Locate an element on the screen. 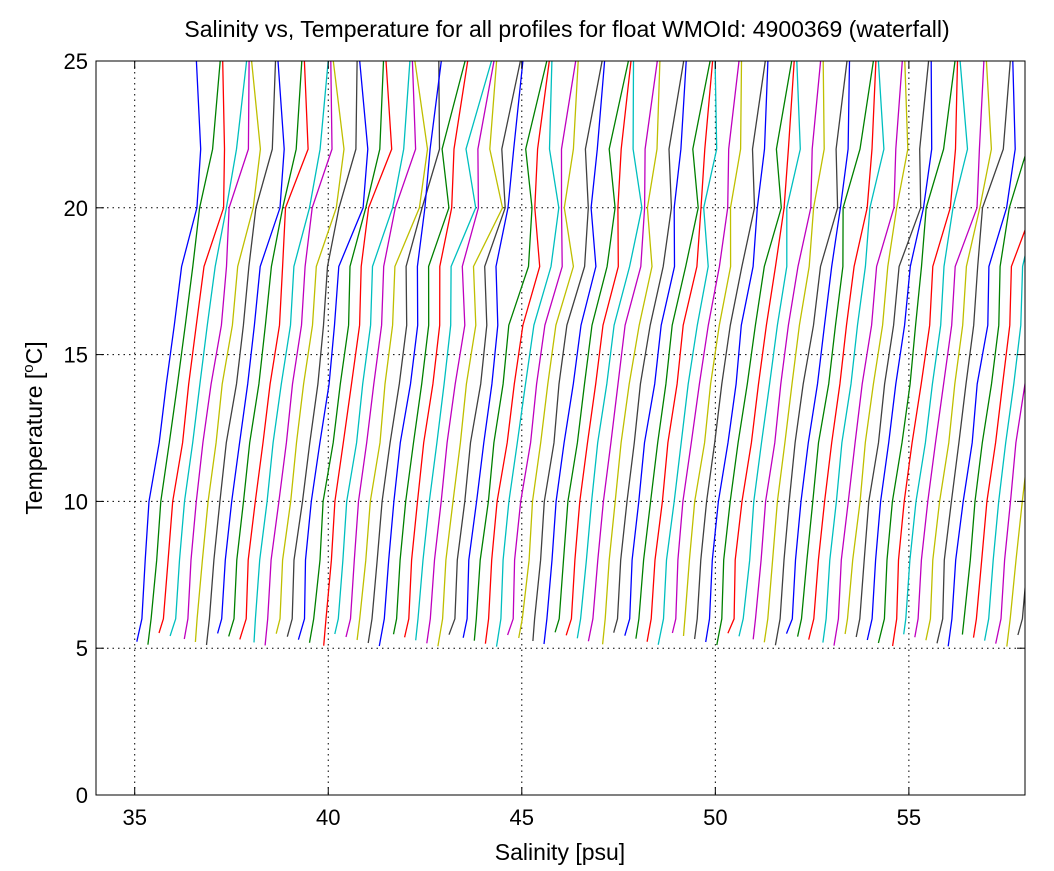 Image resolution: width=1054 pixels, height=871 pixels. y-axis-label-superscript: o is located at coordinates (28, 368).